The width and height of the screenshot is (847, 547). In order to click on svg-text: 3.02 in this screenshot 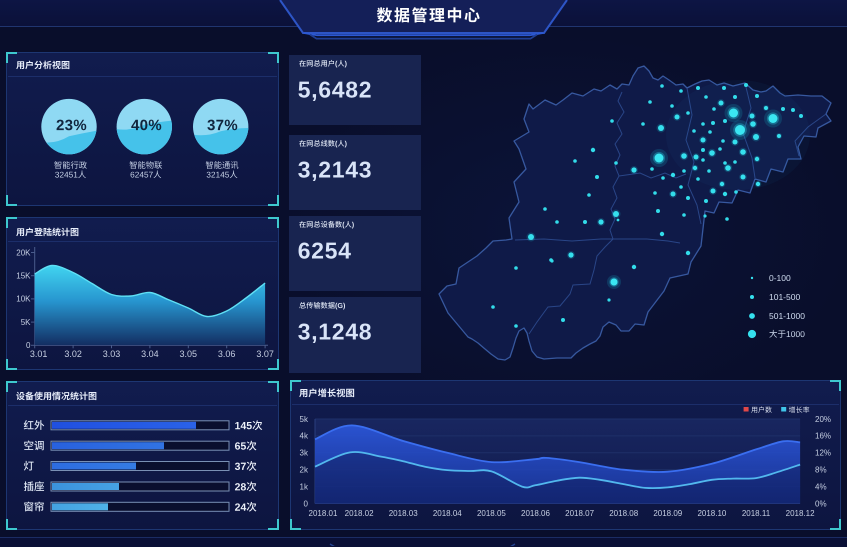, I will do `click(73, 354)`.